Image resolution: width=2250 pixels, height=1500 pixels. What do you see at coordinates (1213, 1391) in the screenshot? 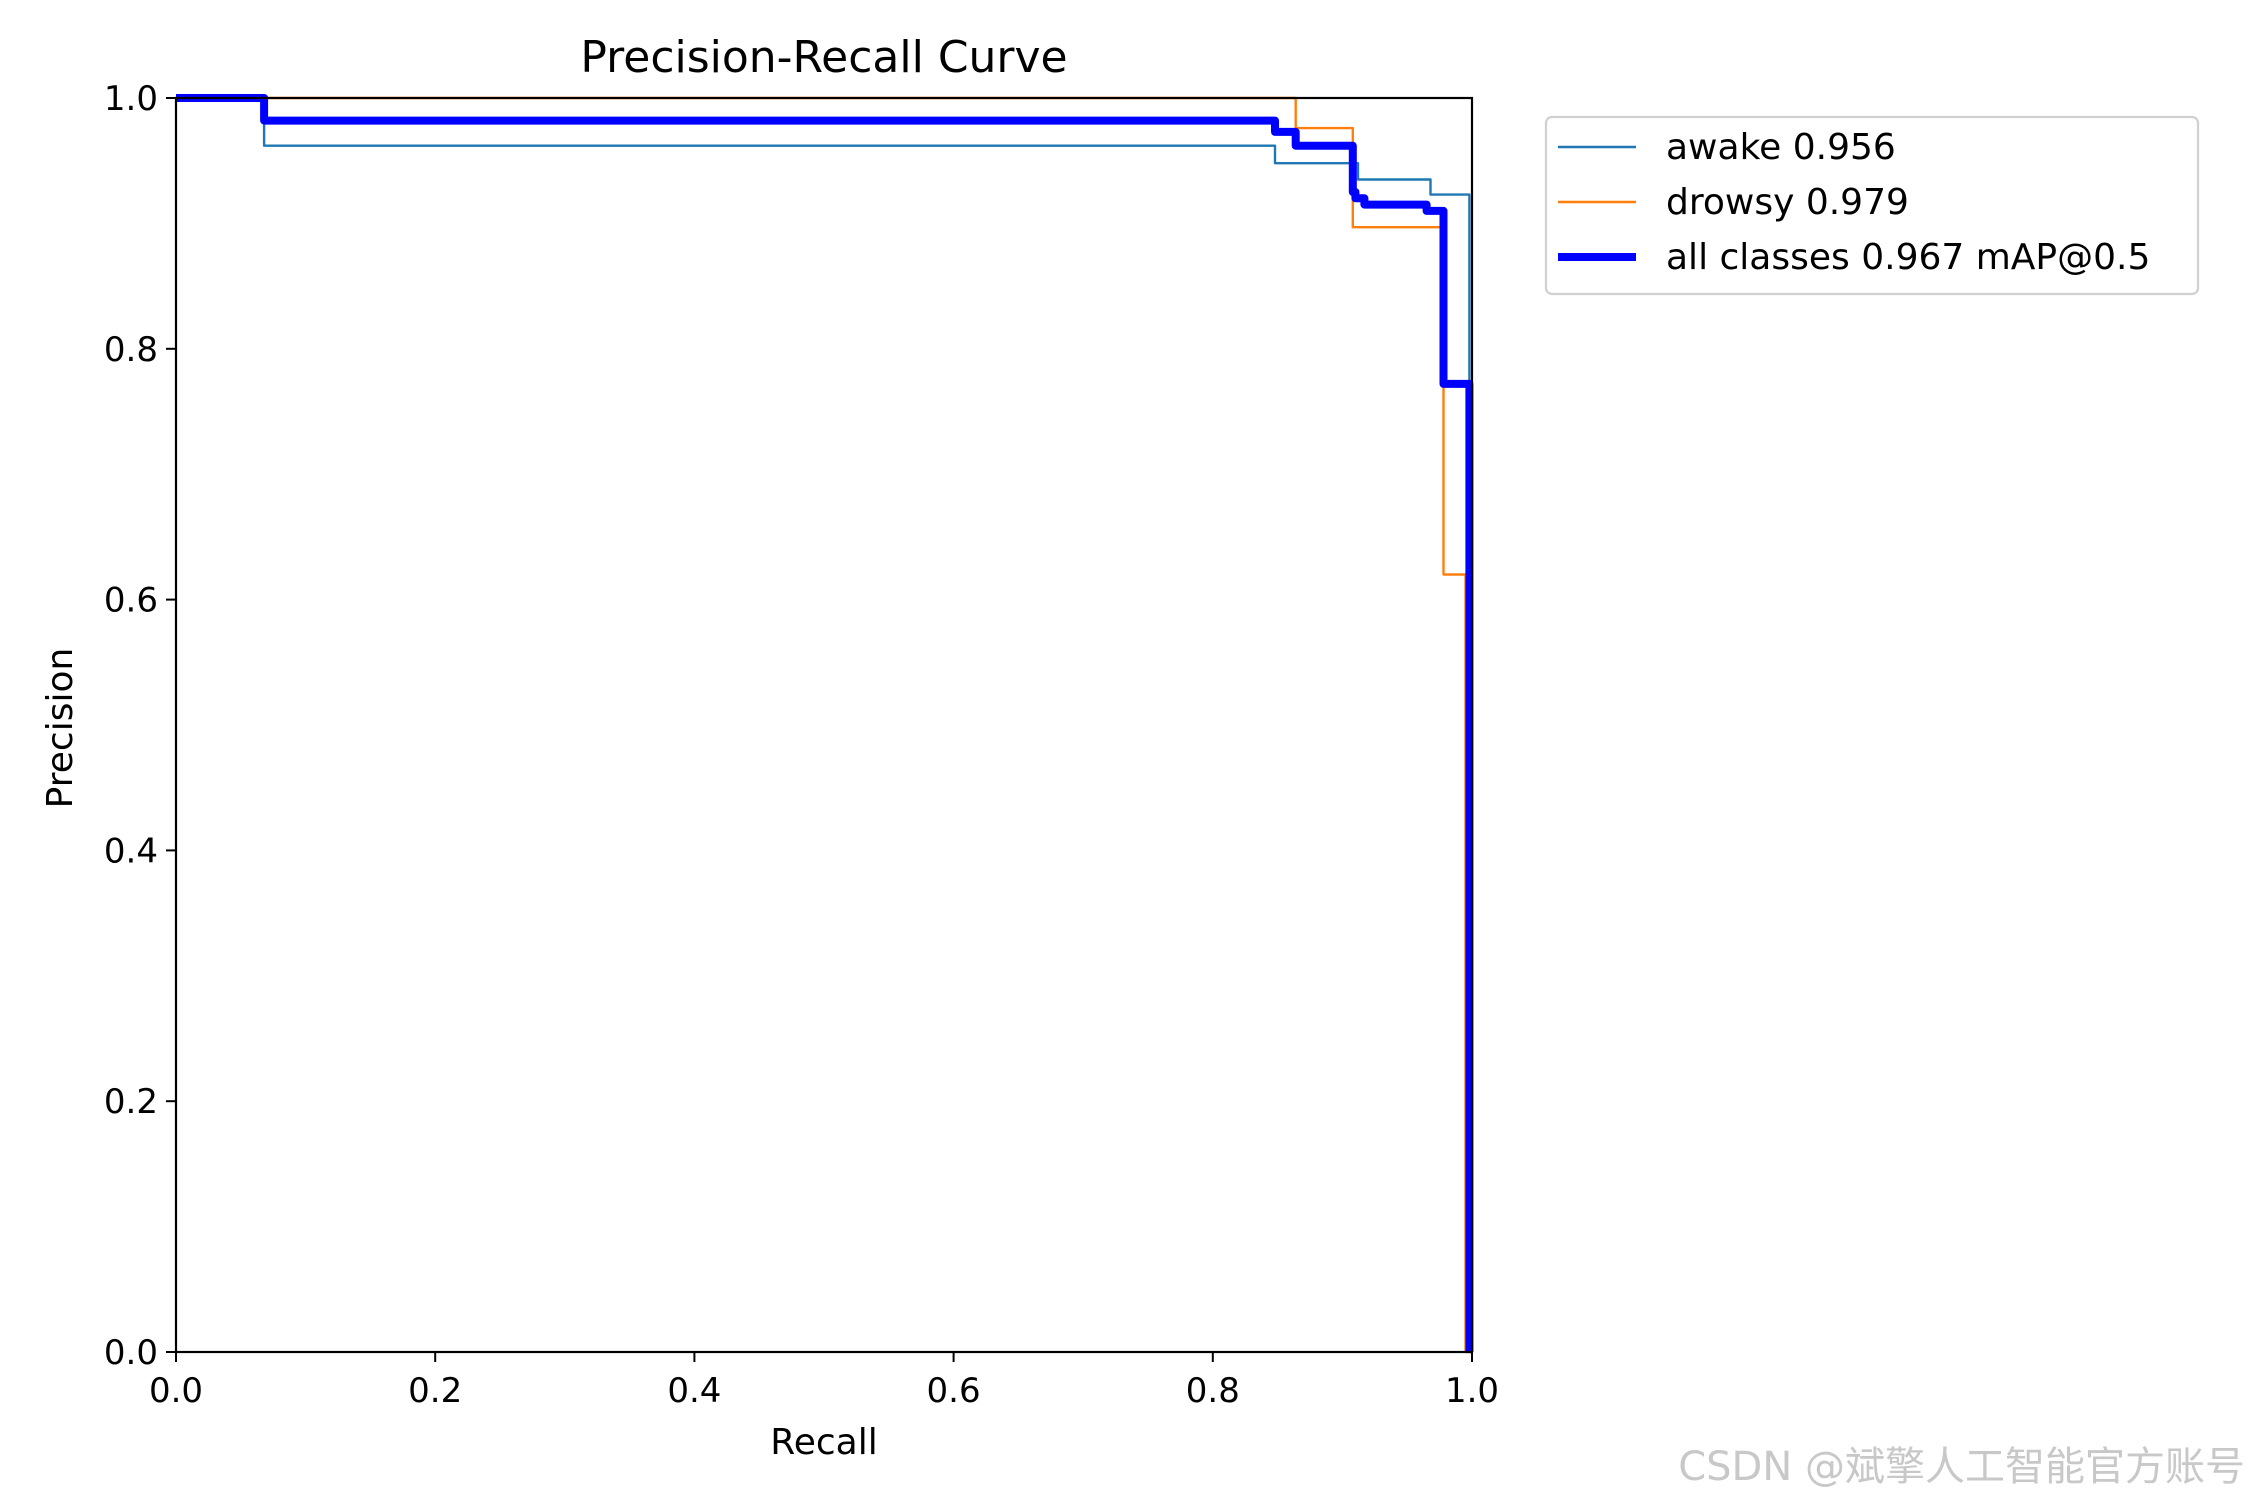
I see `x-tick-label: 0.8` at bounding box center [1213, 1391].